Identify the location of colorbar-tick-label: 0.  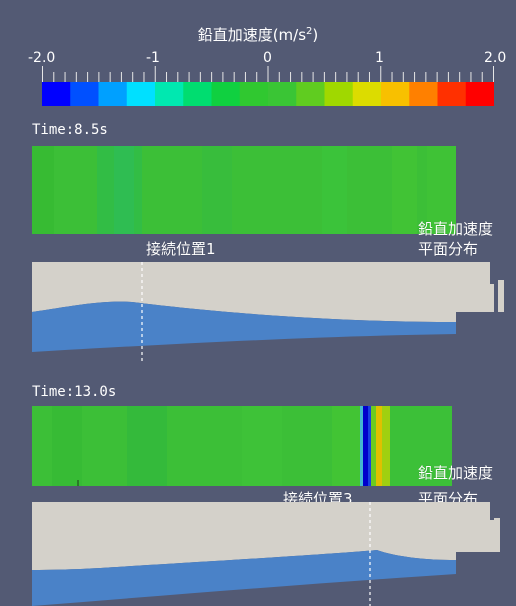
(267, 58).